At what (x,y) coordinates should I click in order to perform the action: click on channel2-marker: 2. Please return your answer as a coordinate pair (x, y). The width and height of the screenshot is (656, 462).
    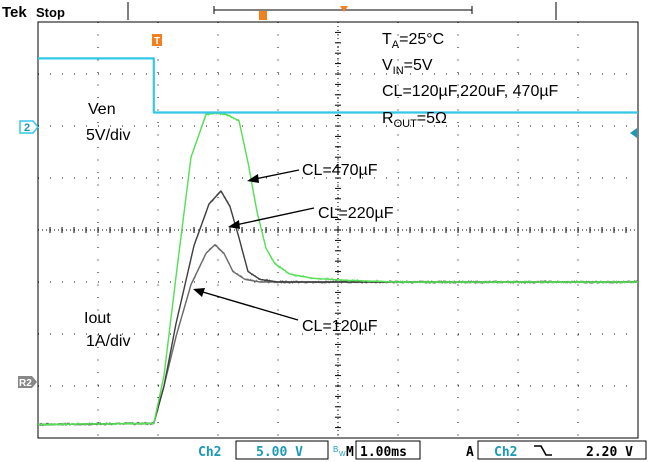
    Looking at the image, I should click on (29, 127).